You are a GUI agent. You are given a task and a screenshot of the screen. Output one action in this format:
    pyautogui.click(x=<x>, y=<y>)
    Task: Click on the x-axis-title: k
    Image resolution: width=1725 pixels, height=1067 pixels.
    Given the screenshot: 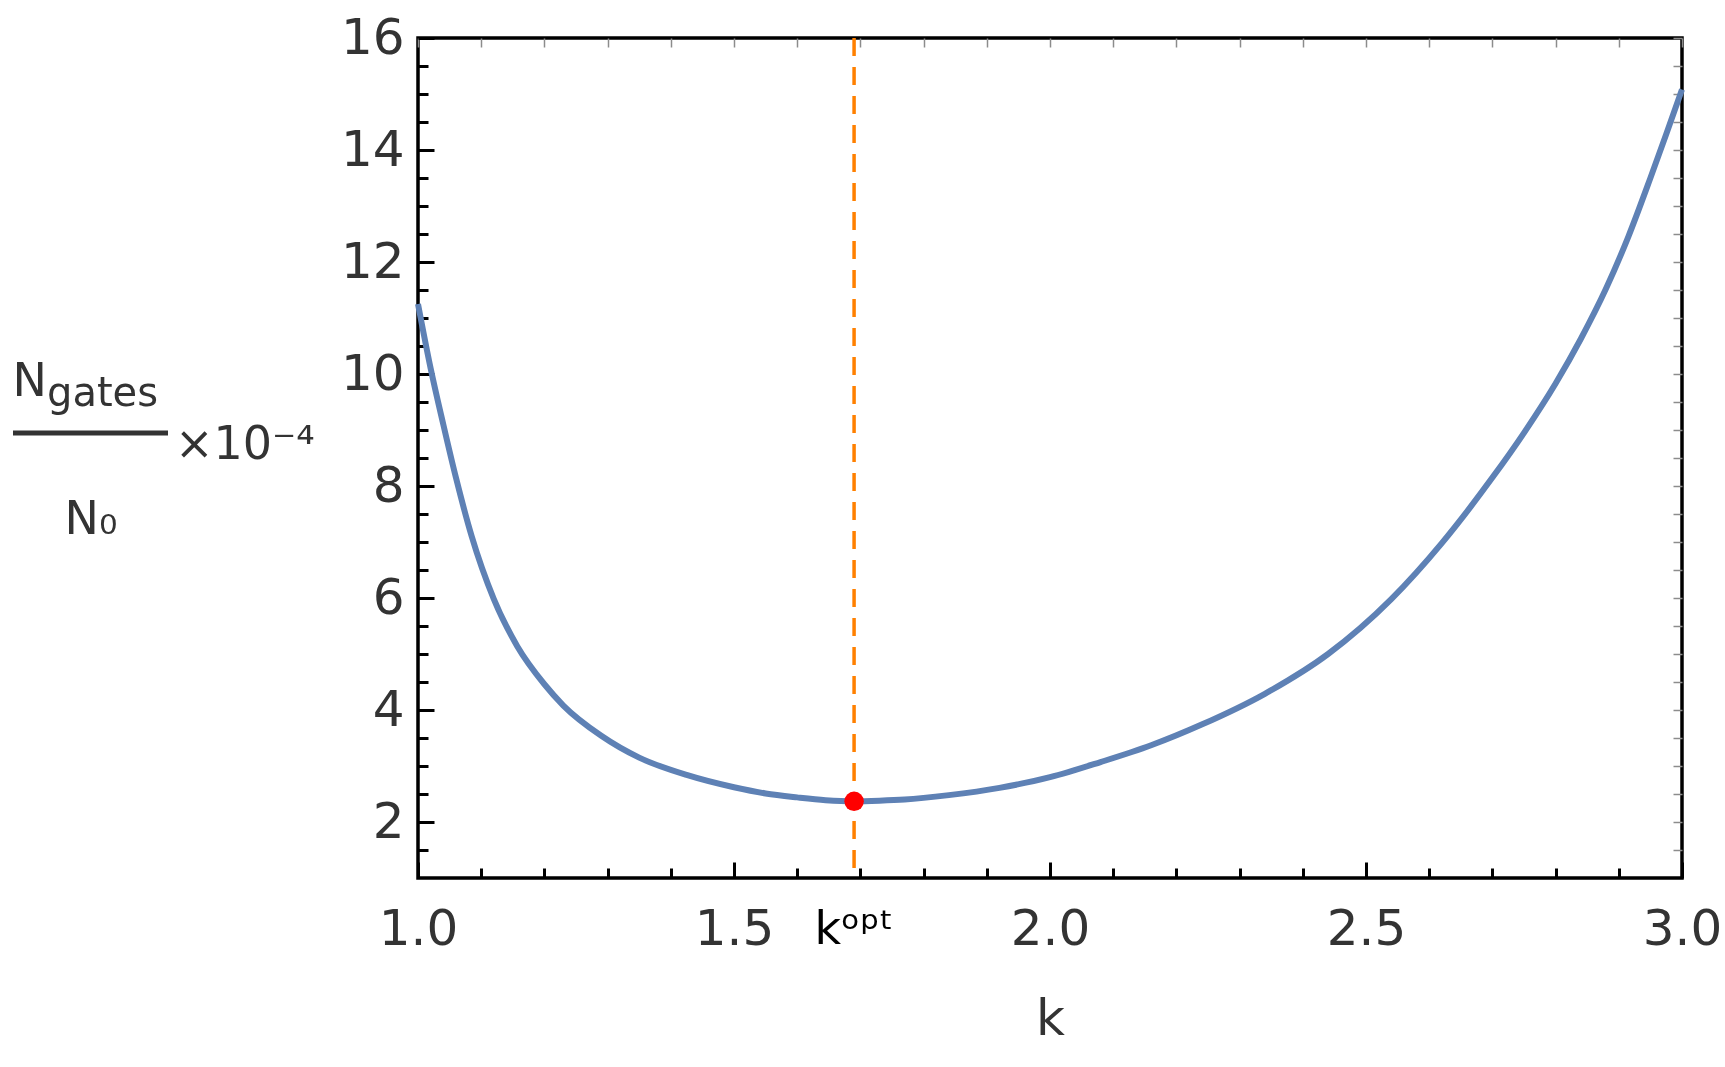 What is the action you would take?
    pyautogui.click(x=1051, y=1017)
    